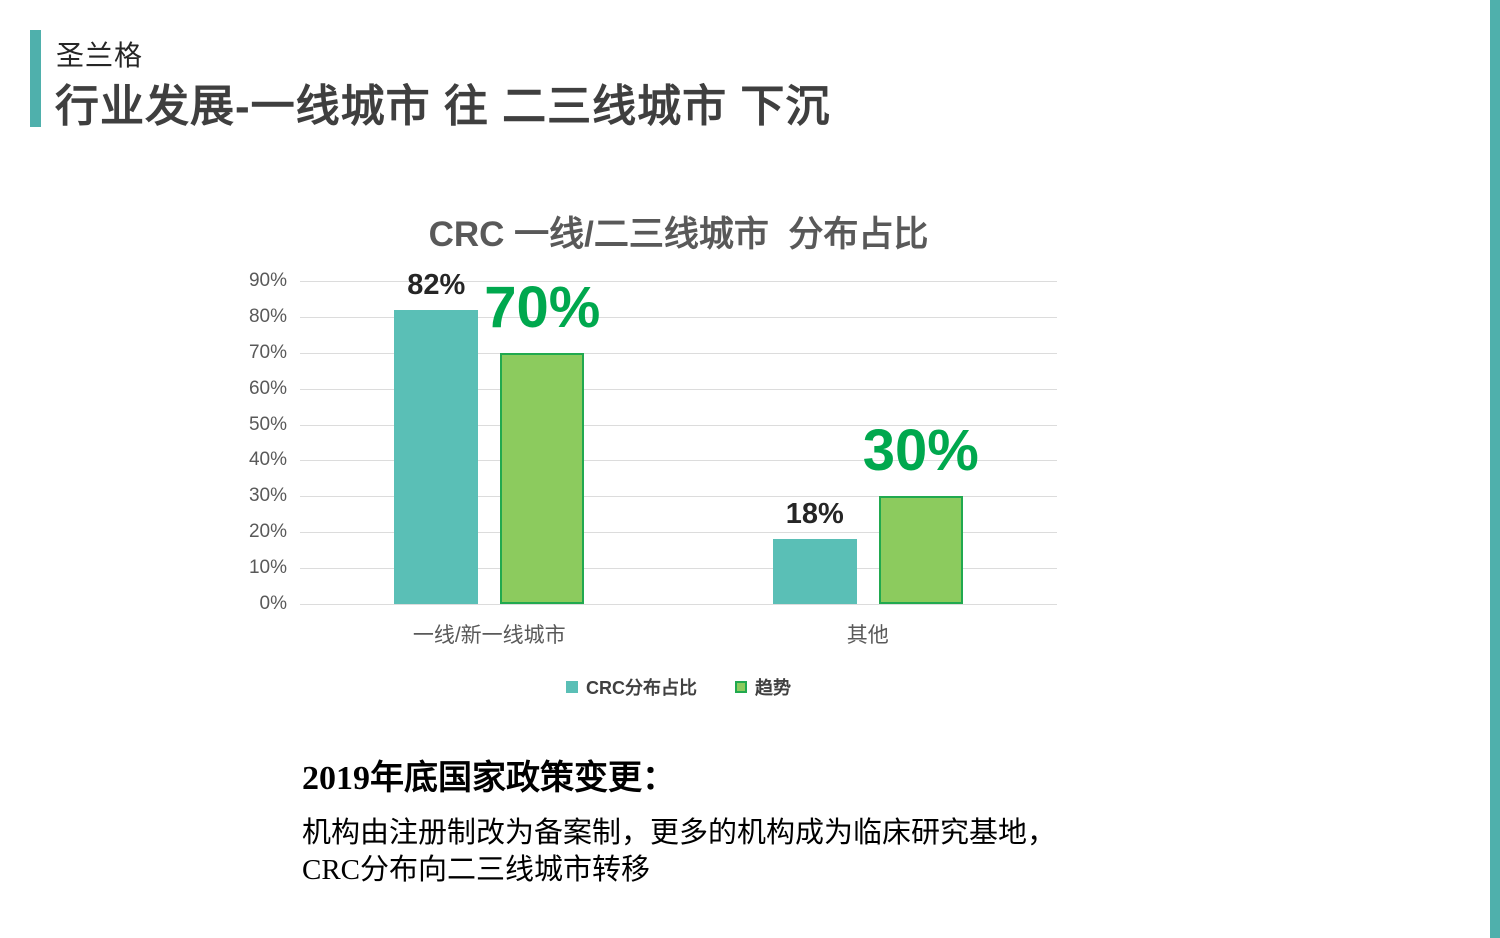  What do you see at coordinates (267, 316) in the screenshot?
I see `y-axis-tick-label: 80%` at bounding box center [267, 316].